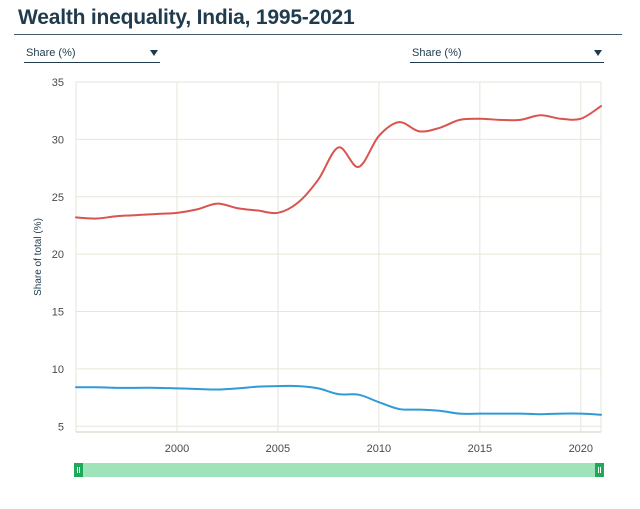 The image size is (640, 509). I want to click on left-metric-select: Share (%), so click(92, 53).